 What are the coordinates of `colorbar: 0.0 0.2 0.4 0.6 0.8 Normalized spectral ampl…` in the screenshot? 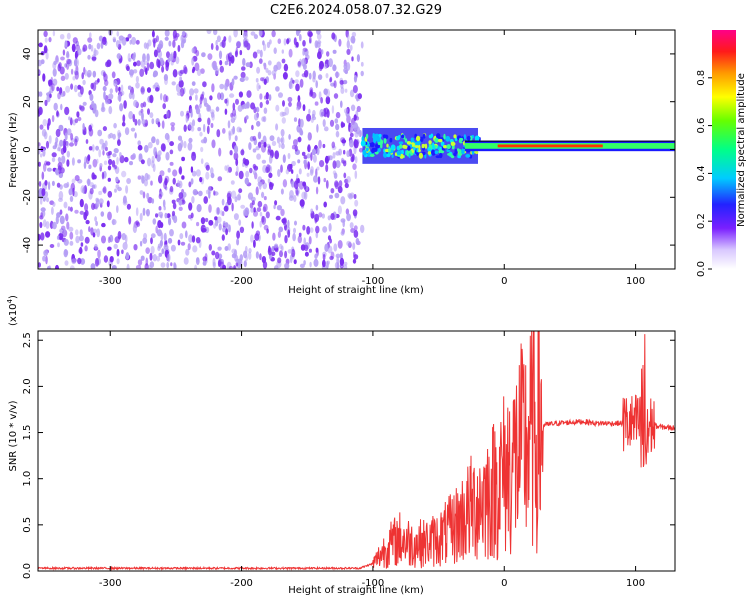 It's located at (721, 153).